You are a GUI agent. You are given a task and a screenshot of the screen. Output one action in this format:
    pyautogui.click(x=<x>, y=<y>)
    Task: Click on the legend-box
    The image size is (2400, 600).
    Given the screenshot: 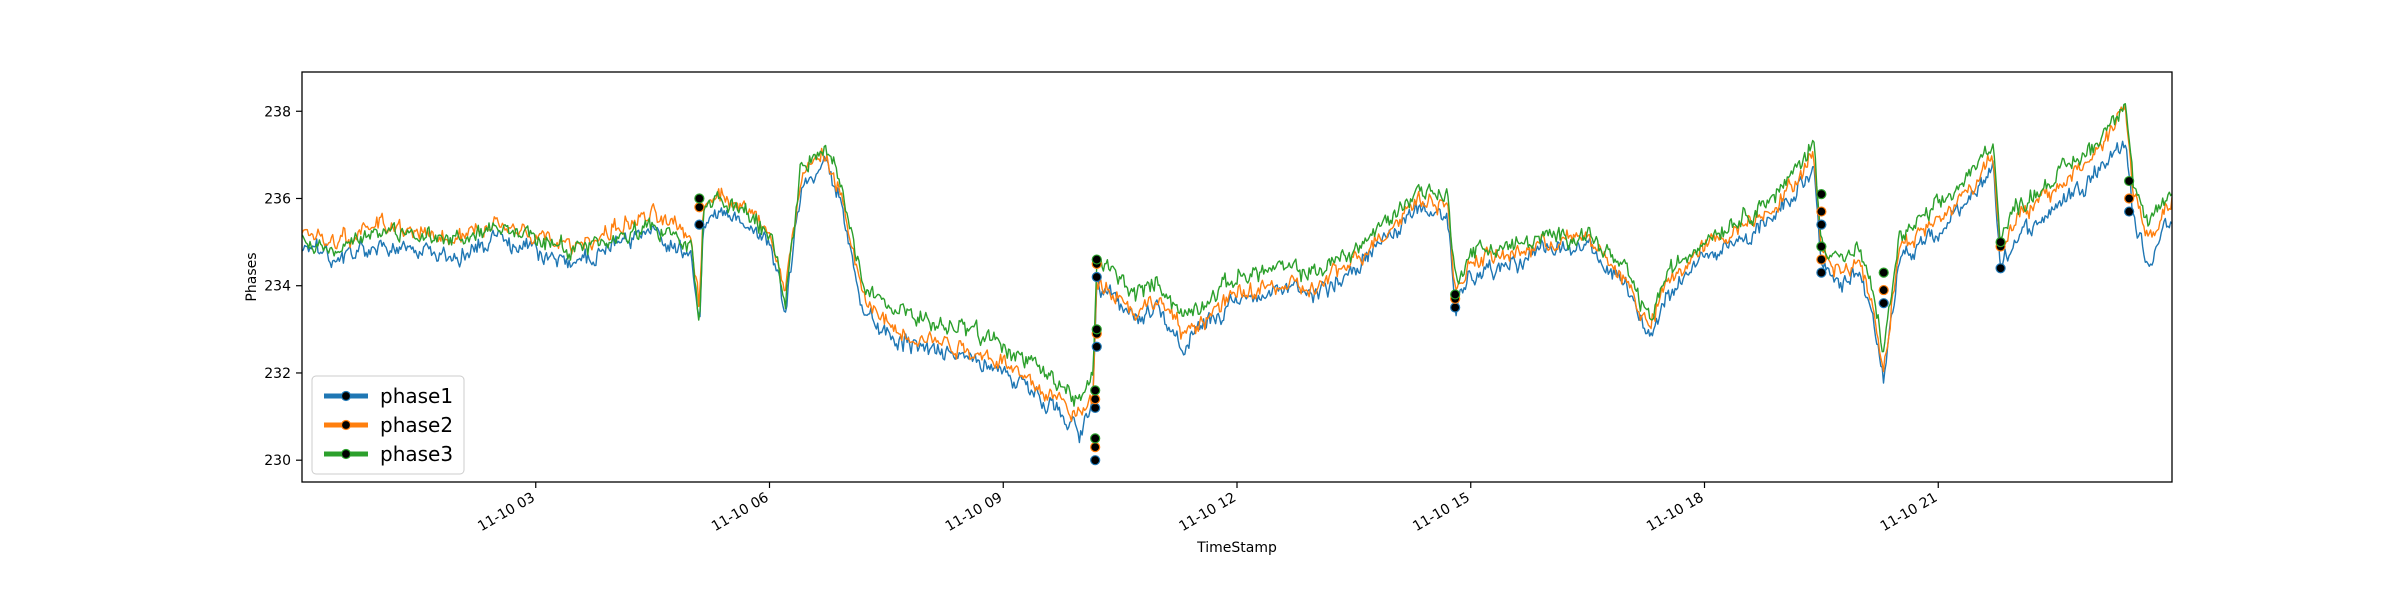 What is the action you would take?
    pyautogui.click(x=388, y=425)
    